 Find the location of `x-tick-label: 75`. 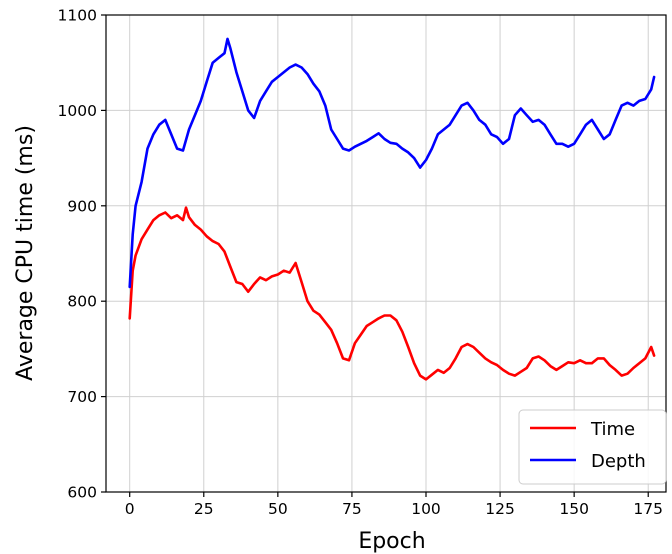

x-tick-label: 75 is located at coordinates (352, 509).